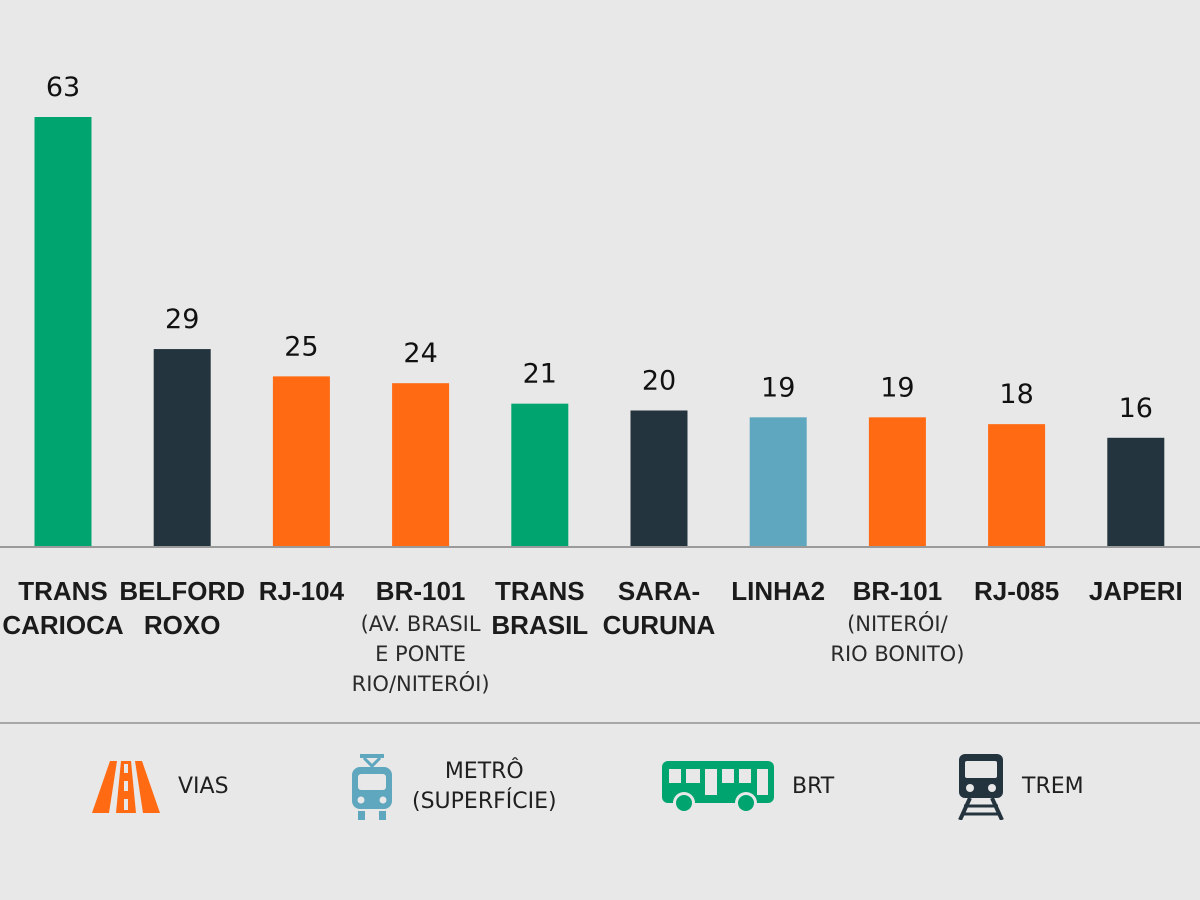 The width and height of the screenshot is (1200, 900). I want to click on category-sublabel: RIO/NITERÓI), so click(421, 683).